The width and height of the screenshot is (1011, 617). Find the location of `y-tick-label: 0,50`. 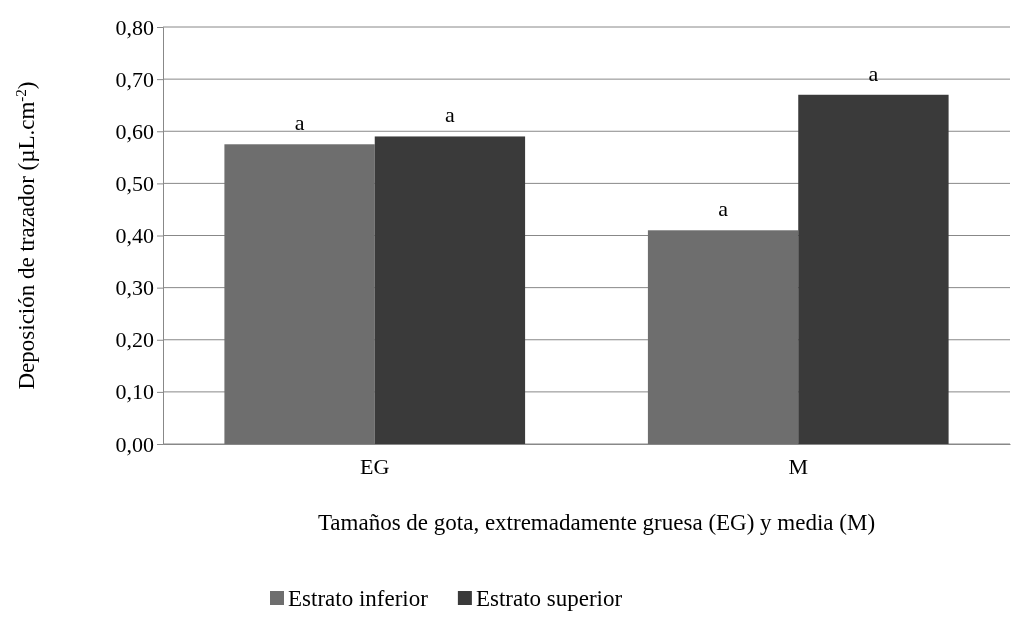

y-tick-label: 0,50 is located at coordinates (134, 183).